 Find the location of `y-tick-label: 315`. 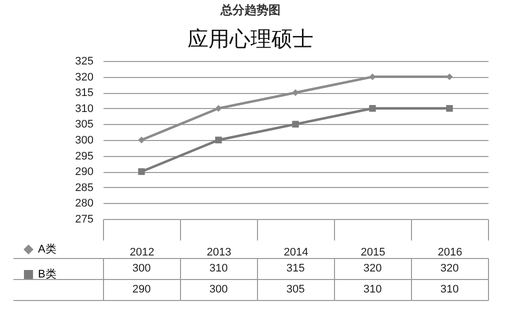

y-tick-label: 315 is located at coordinates (84, 93).